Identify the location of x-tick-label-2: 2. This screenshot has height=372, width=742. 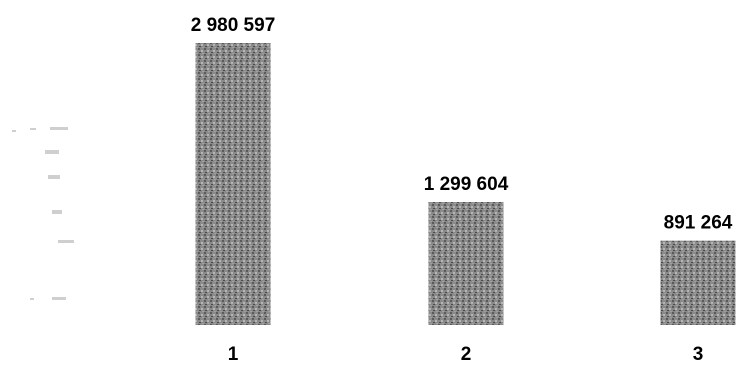
(466, 354).